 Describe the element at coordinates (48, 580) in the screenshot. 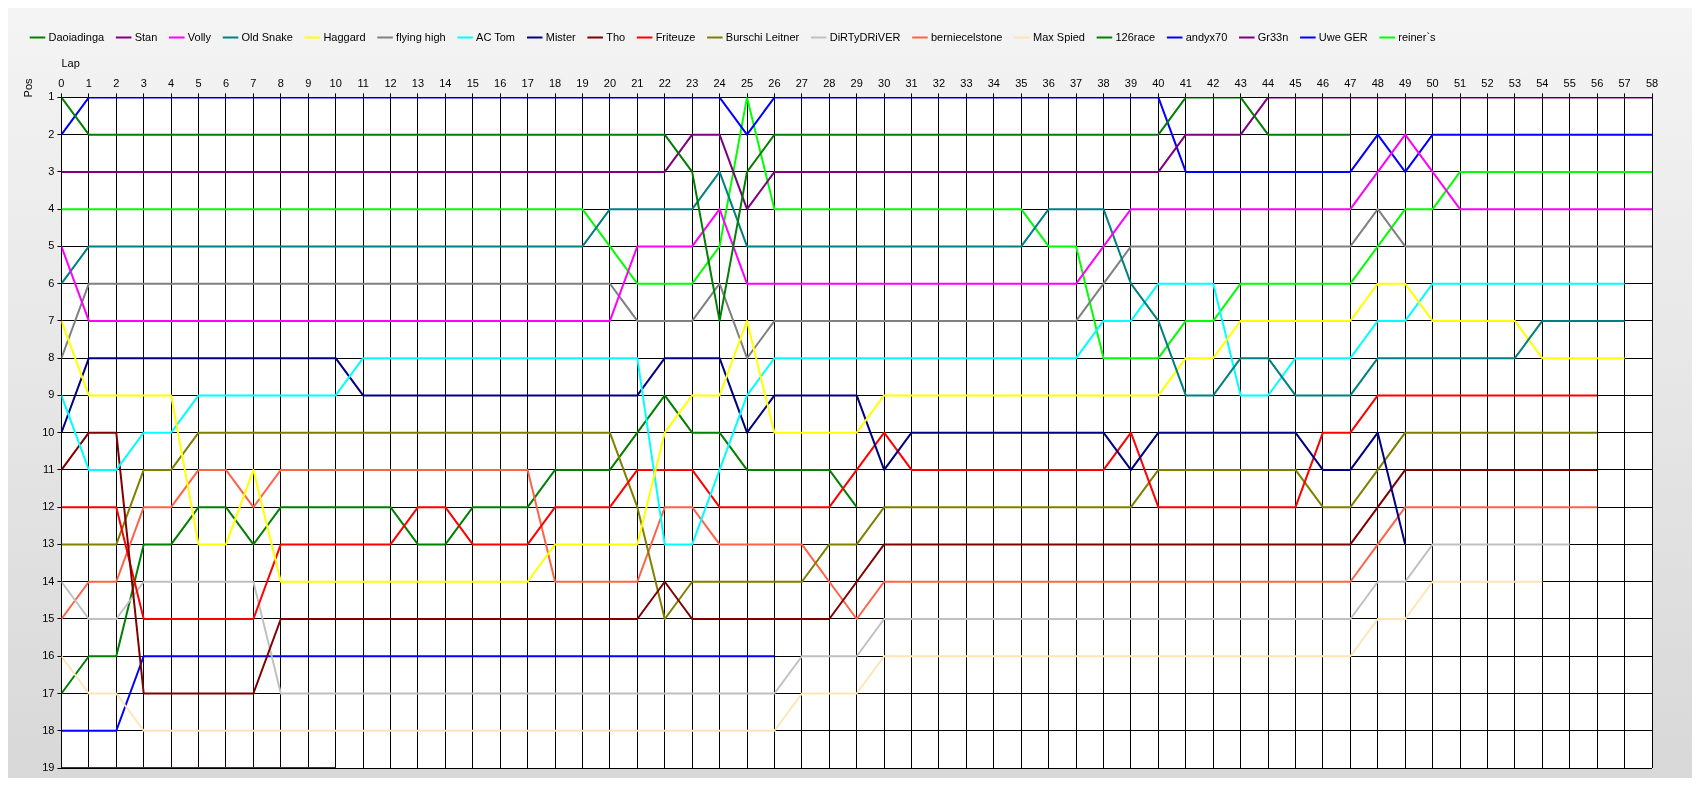

I see `y-tick-label: 14` at that location.